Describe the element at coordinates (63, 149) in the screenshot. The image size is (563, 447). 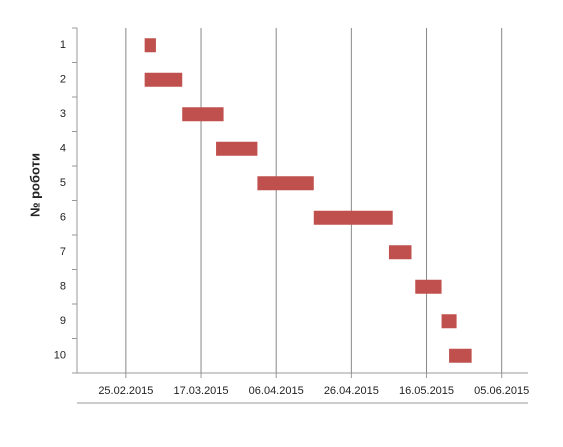
I see `y-tick-label: 4` at that location.